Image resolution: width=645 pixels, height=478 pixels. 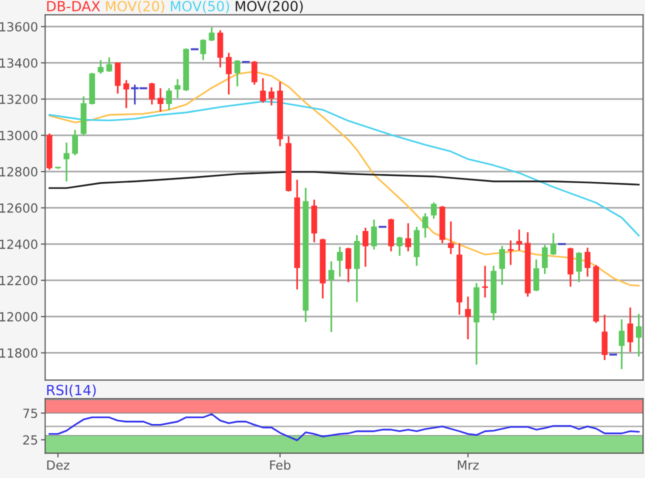 I want to click on text: MOV(50), so click(x=200, y=7).